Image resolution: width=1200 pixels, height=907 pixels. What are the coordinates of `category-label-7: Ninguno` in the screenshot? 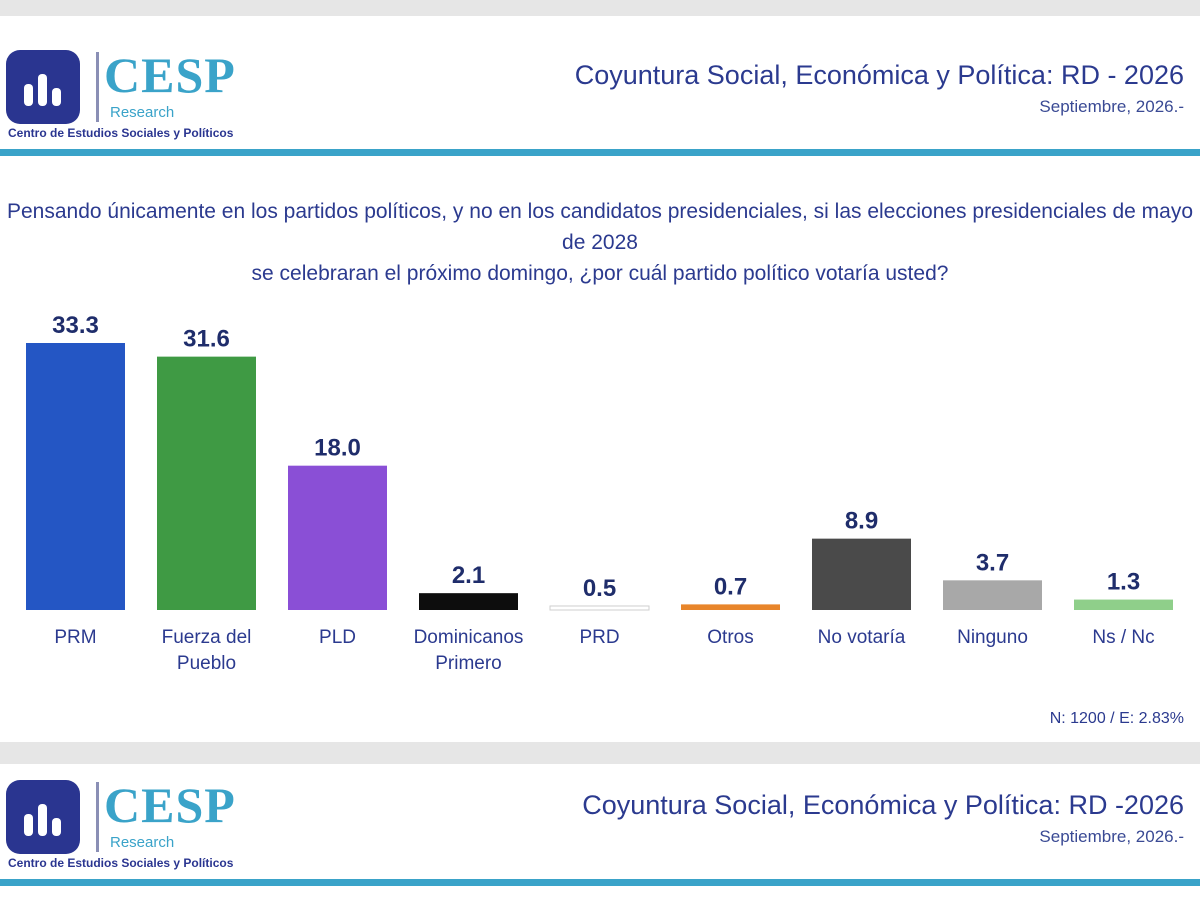 It's located at (992, 637).